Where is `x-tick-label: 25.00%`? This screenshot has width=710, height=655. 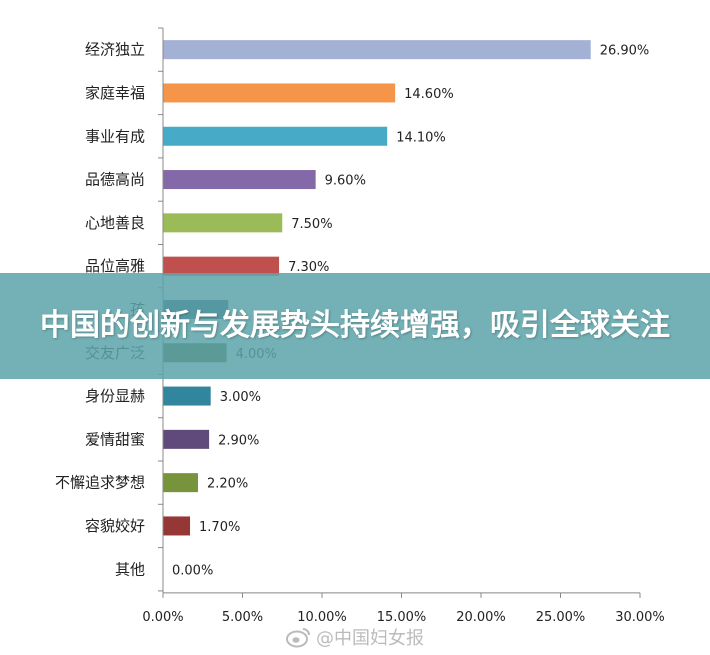 x-tick-label: 25.00% is located at coordinates (561, 617).